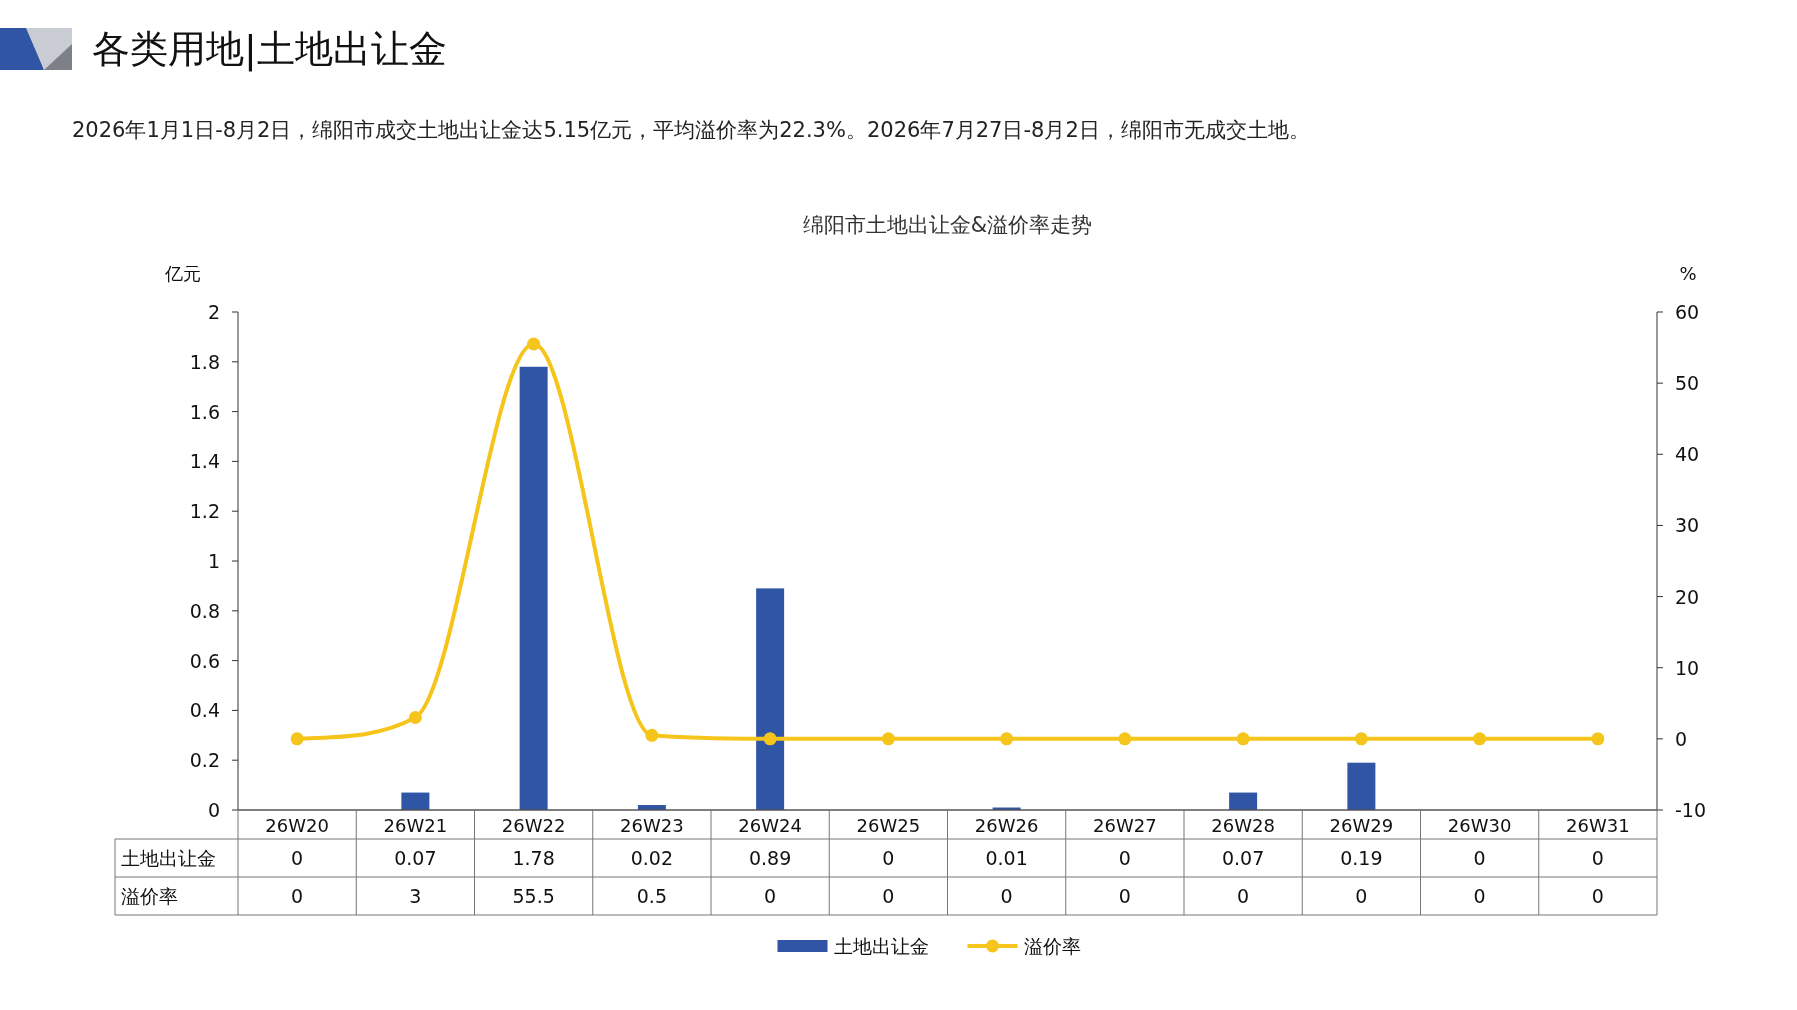 This screenshot has width=1797, height=1010. Describe the element at coordinates (1006, 825) in the screenshot. I see `x-tick-label: 26W26` at that location.